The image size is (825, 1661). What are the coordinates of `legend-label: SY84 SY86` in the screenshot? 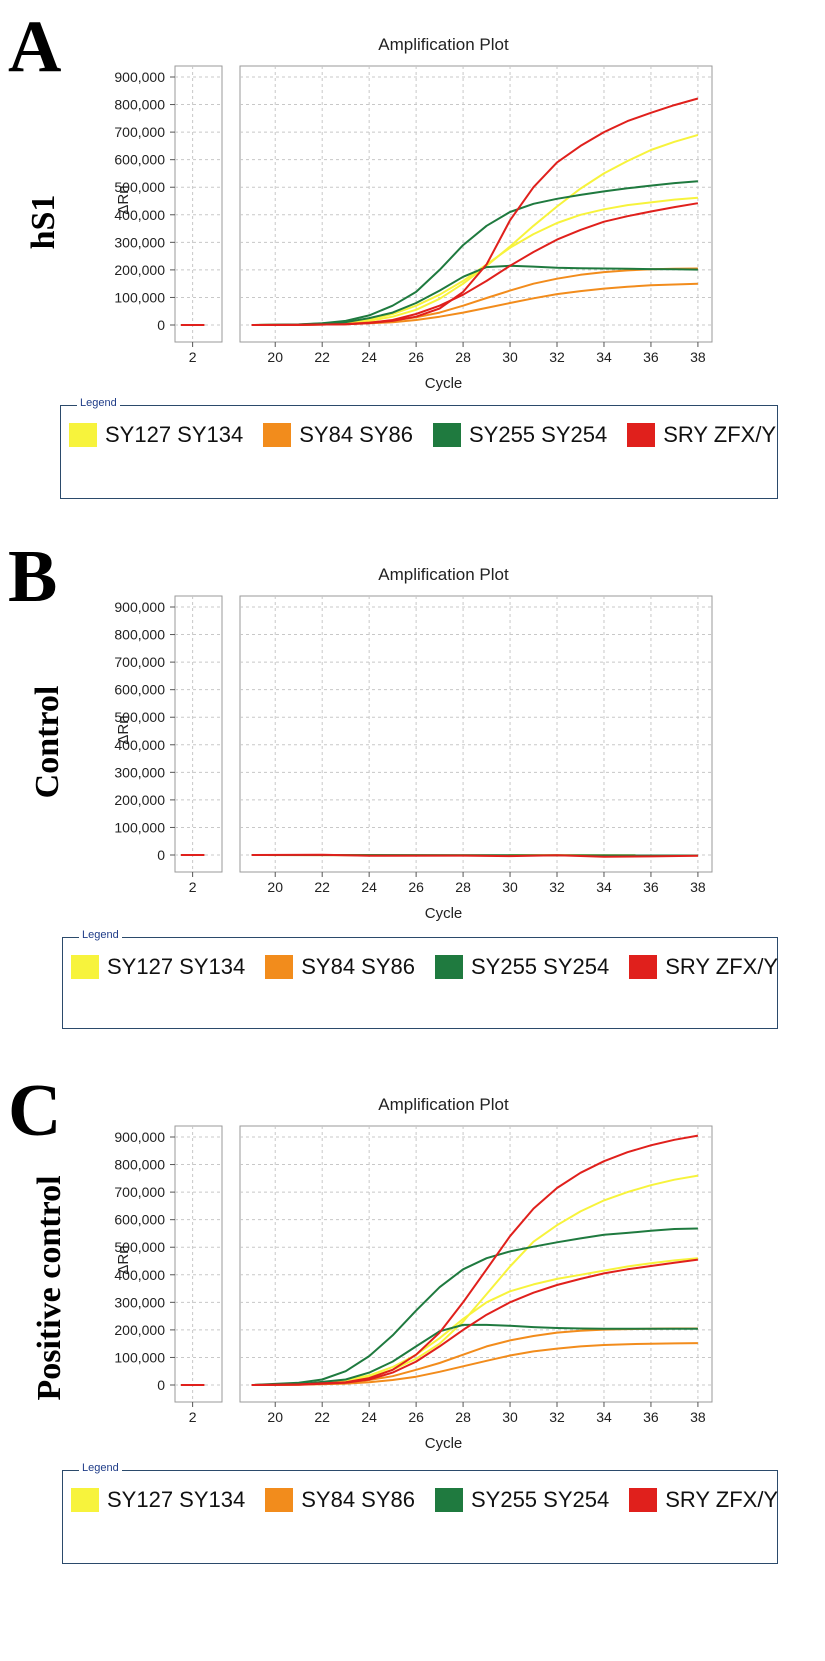 It's located at (356, 434).